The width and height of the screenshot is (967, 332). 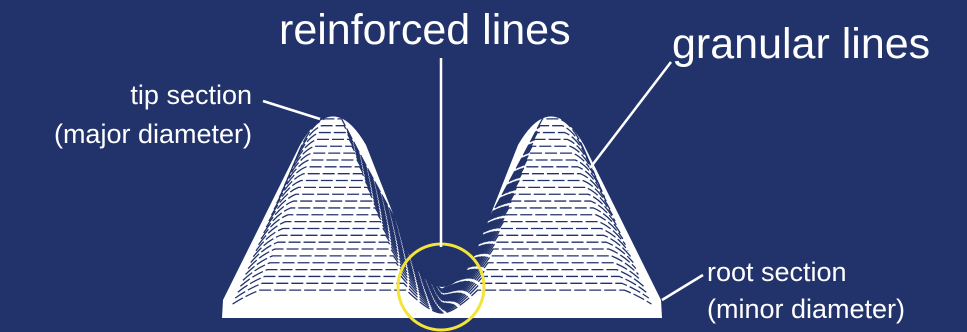 What do you see at coordinates (806, 309) in the screenshot?
I see `root-section-subtitle: (minor diameter)` at bounding box center [806, 309].